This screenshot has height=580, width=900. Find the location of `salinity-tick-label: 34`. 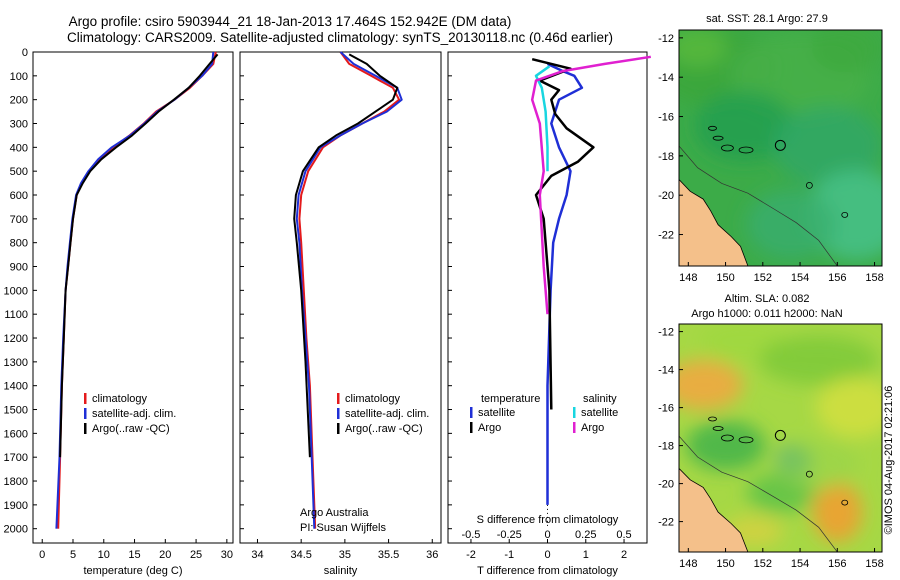

salinity-tick-label: 34 is located at coordinates (257, 555).